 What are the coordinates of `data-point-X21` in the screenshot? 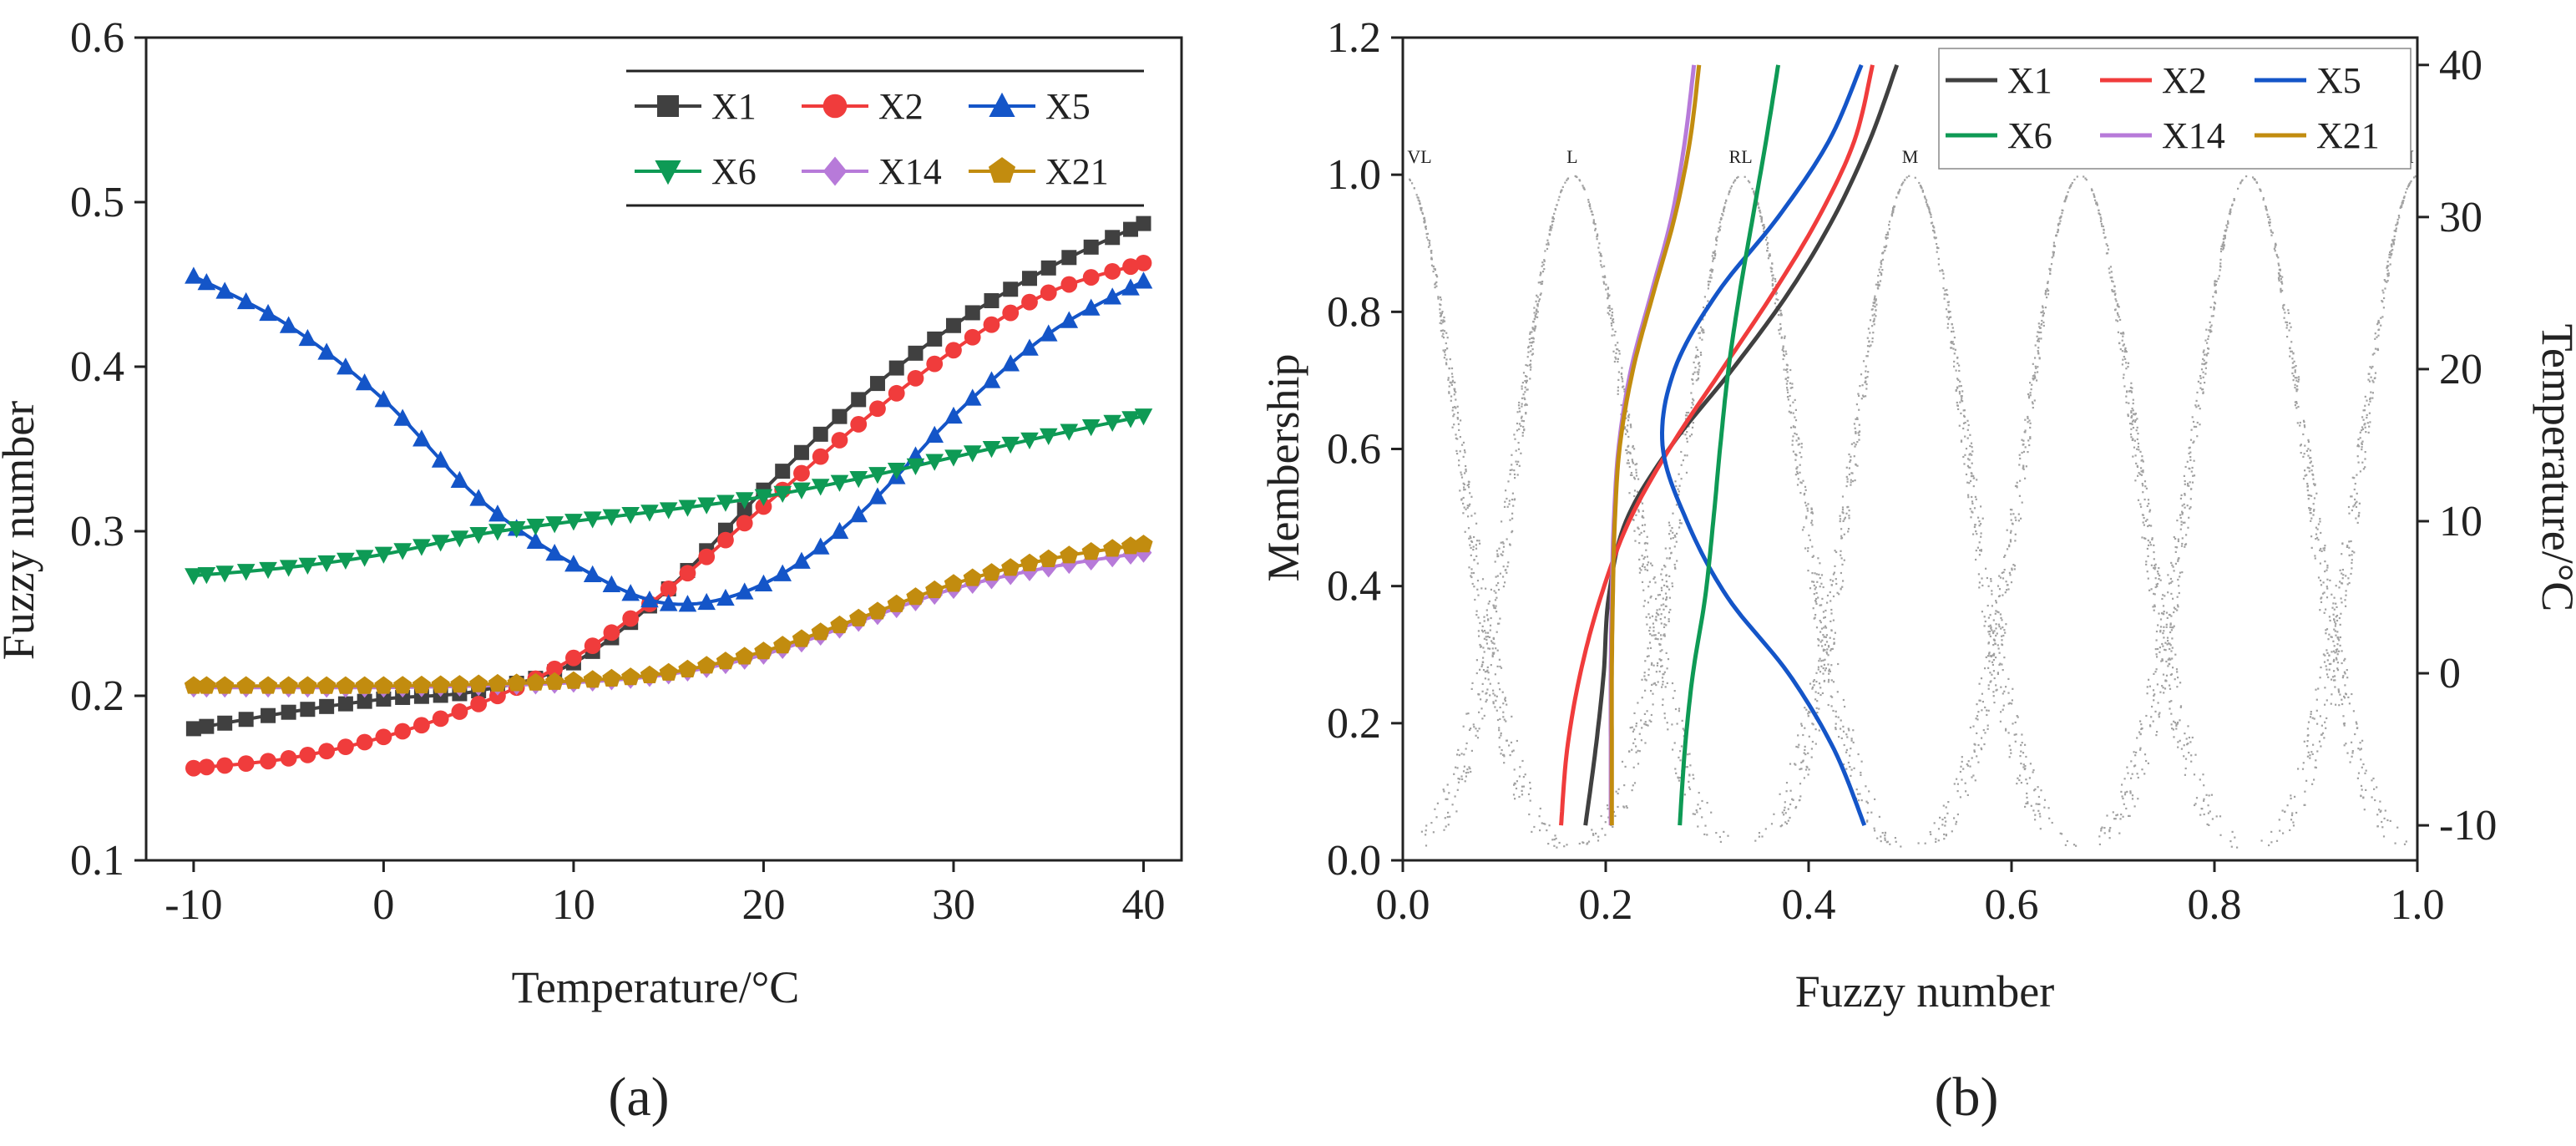 It's located at (574, 680).